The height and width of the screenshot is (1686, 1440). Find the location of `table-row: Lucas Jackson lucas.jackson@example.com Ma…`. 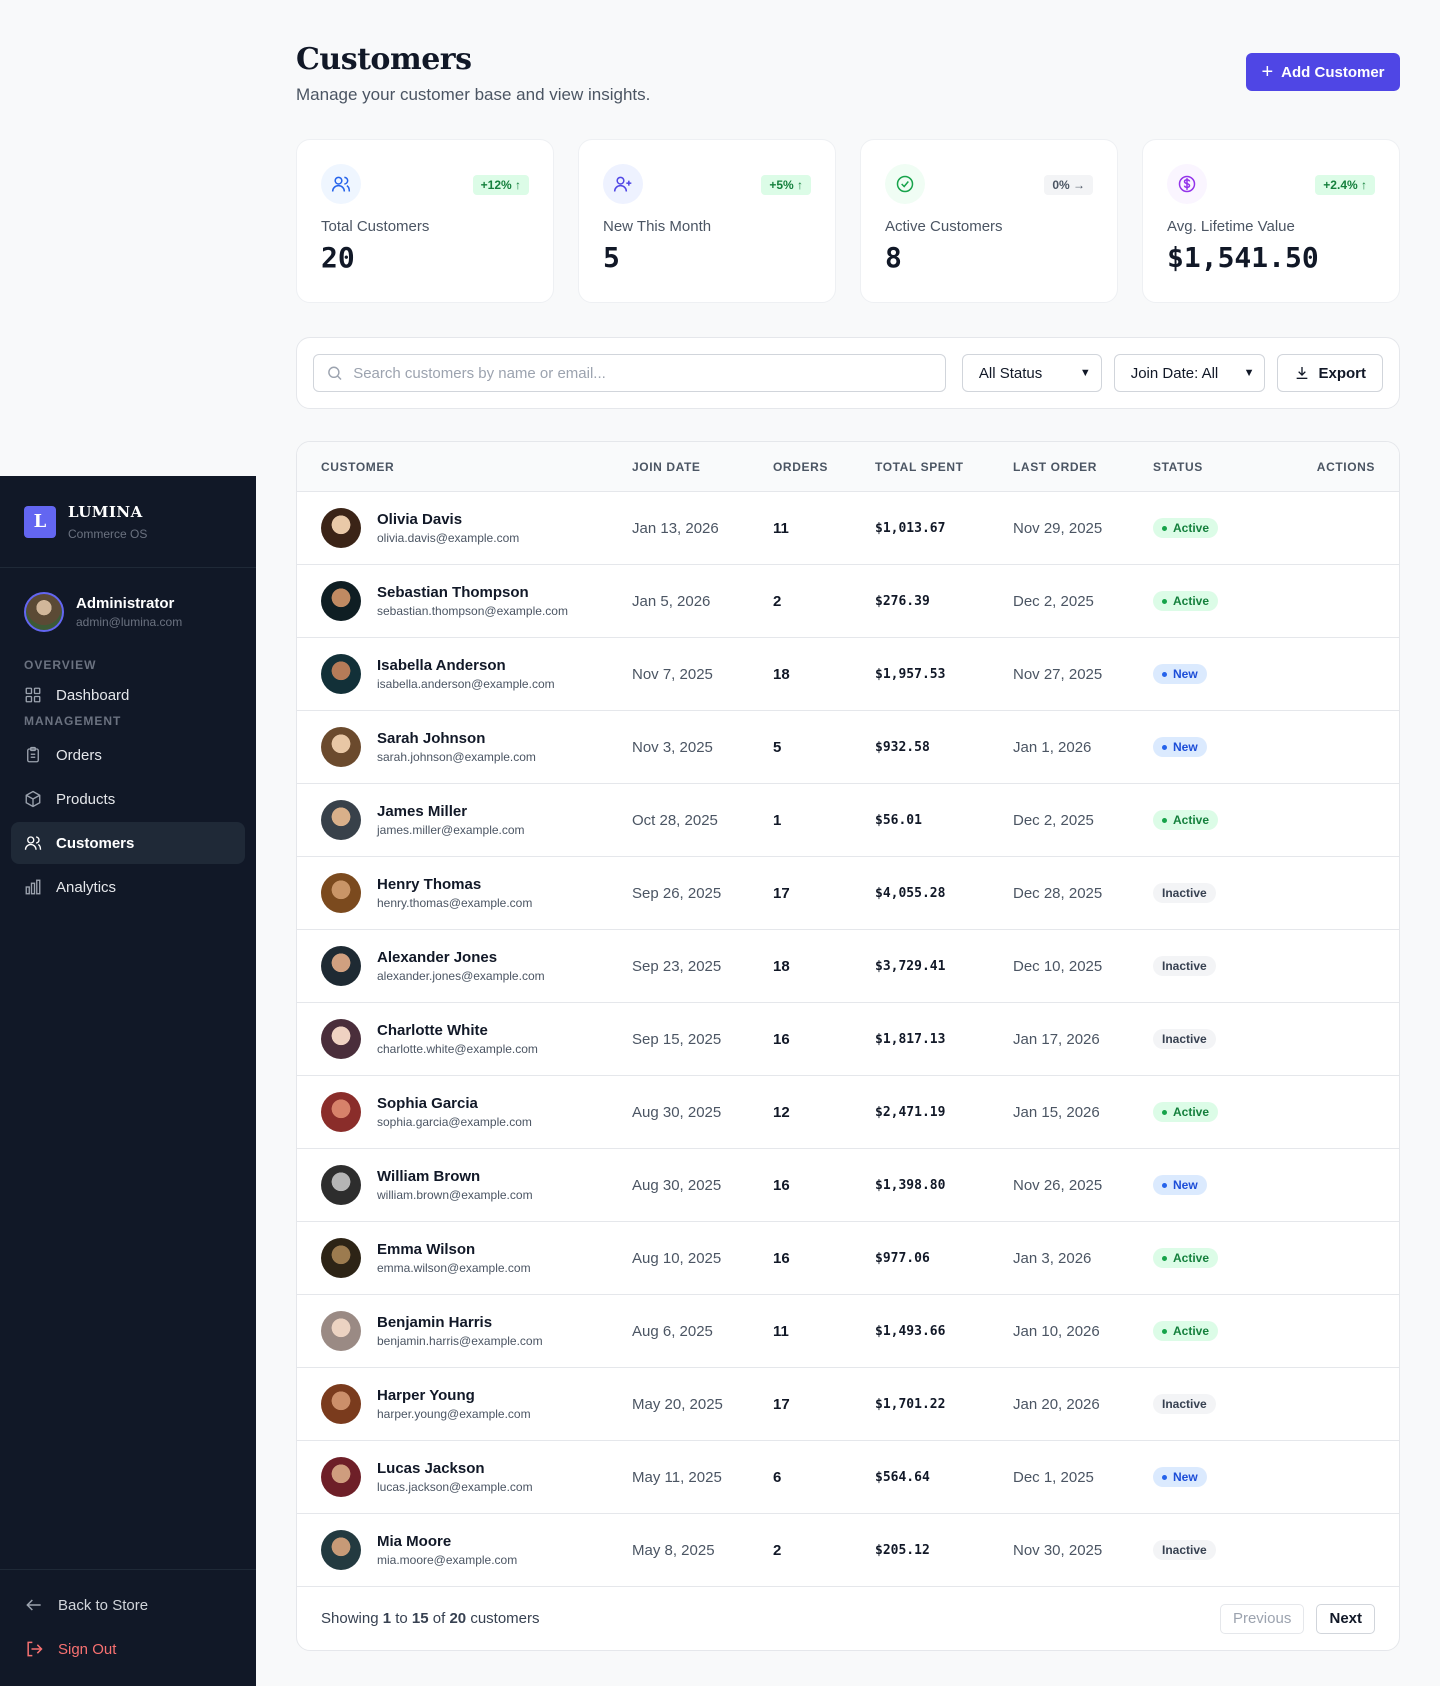

table-row: Lucas Jackson lucas.jackson@example.com Ma… is located at coordinates (848, 1477).